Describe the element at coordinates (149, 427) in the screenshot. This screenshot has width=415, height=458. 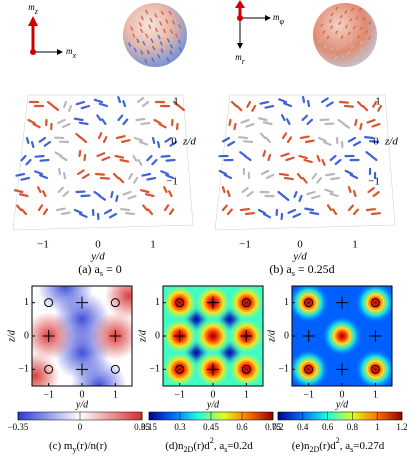
I see `colorbar-tick-label: 0.15` at that location.